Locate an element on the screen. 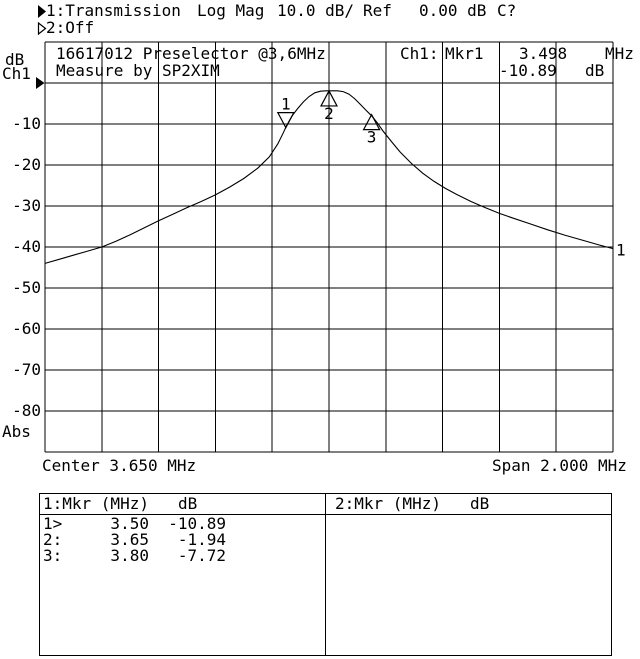 The image size is (640, 659). ref-value: 0.00 dB is located at coordinates (453, 10).